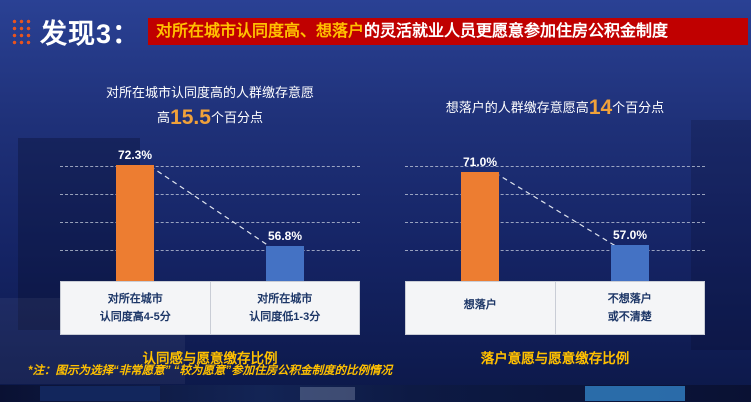 This screenshot has height=402, width=751. I want to click on category-line: 认同度低1-3分, so click(285, 316).